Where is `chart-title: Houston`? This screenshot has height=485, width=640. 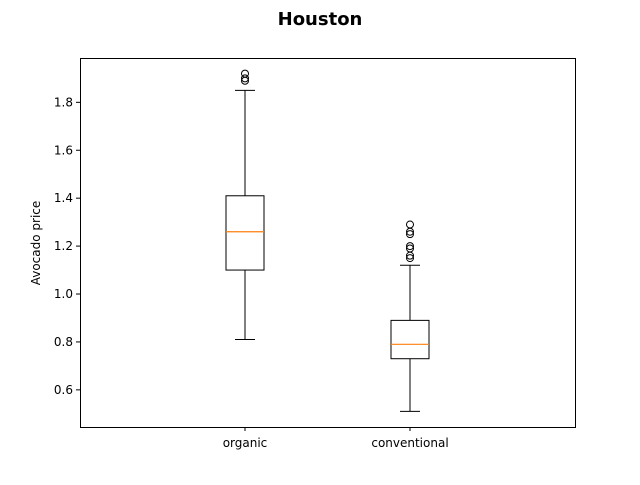
chart-title: Houston is located at coordinates (320, 19).